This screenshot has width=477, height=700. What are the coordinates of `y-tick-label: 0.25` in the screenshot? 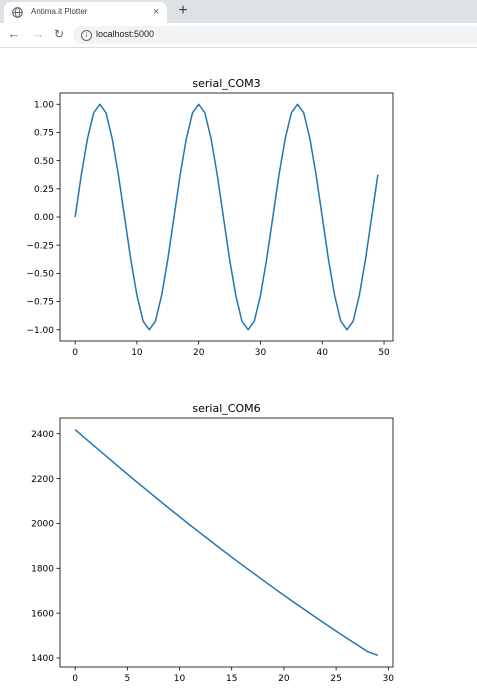 It's located at (44, 190).